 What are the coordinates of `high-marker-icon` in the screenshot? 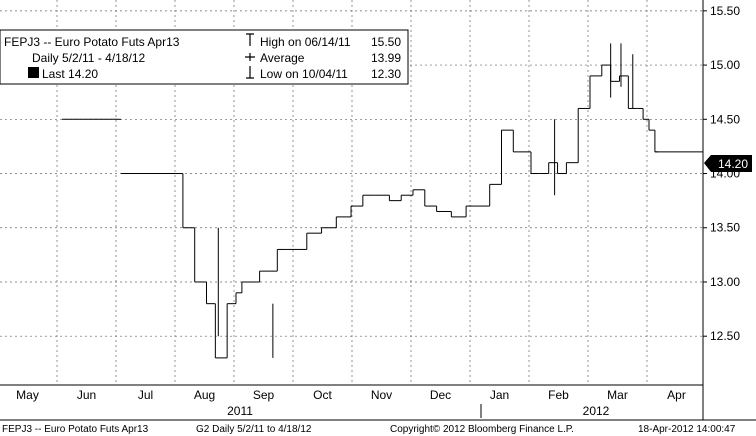 It's located at (250, 39).